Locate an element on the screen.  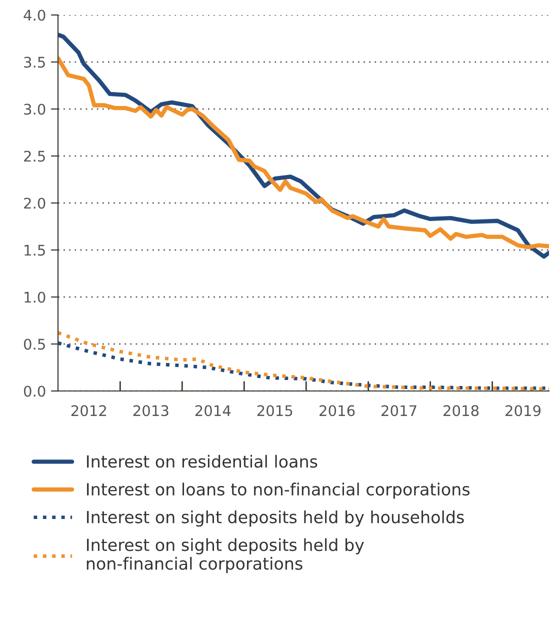
legend-label: Interest on residential loans is located at coordinates (202, 461).